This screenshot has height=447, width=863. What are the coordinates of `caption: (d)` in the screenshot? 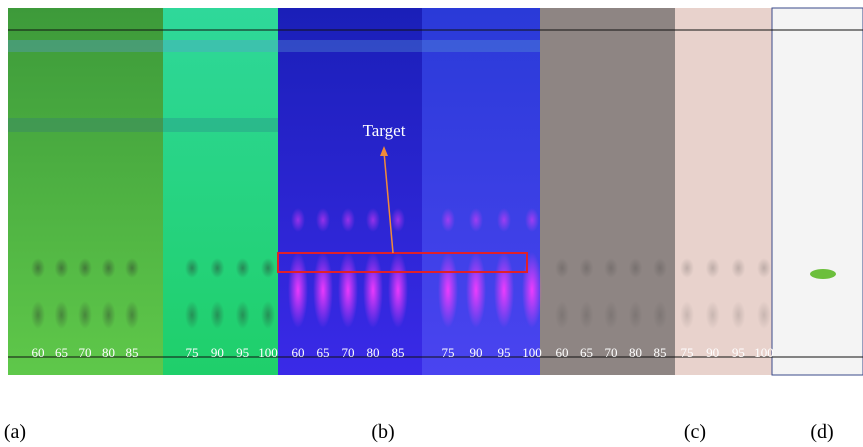 It's located at (821, 432).